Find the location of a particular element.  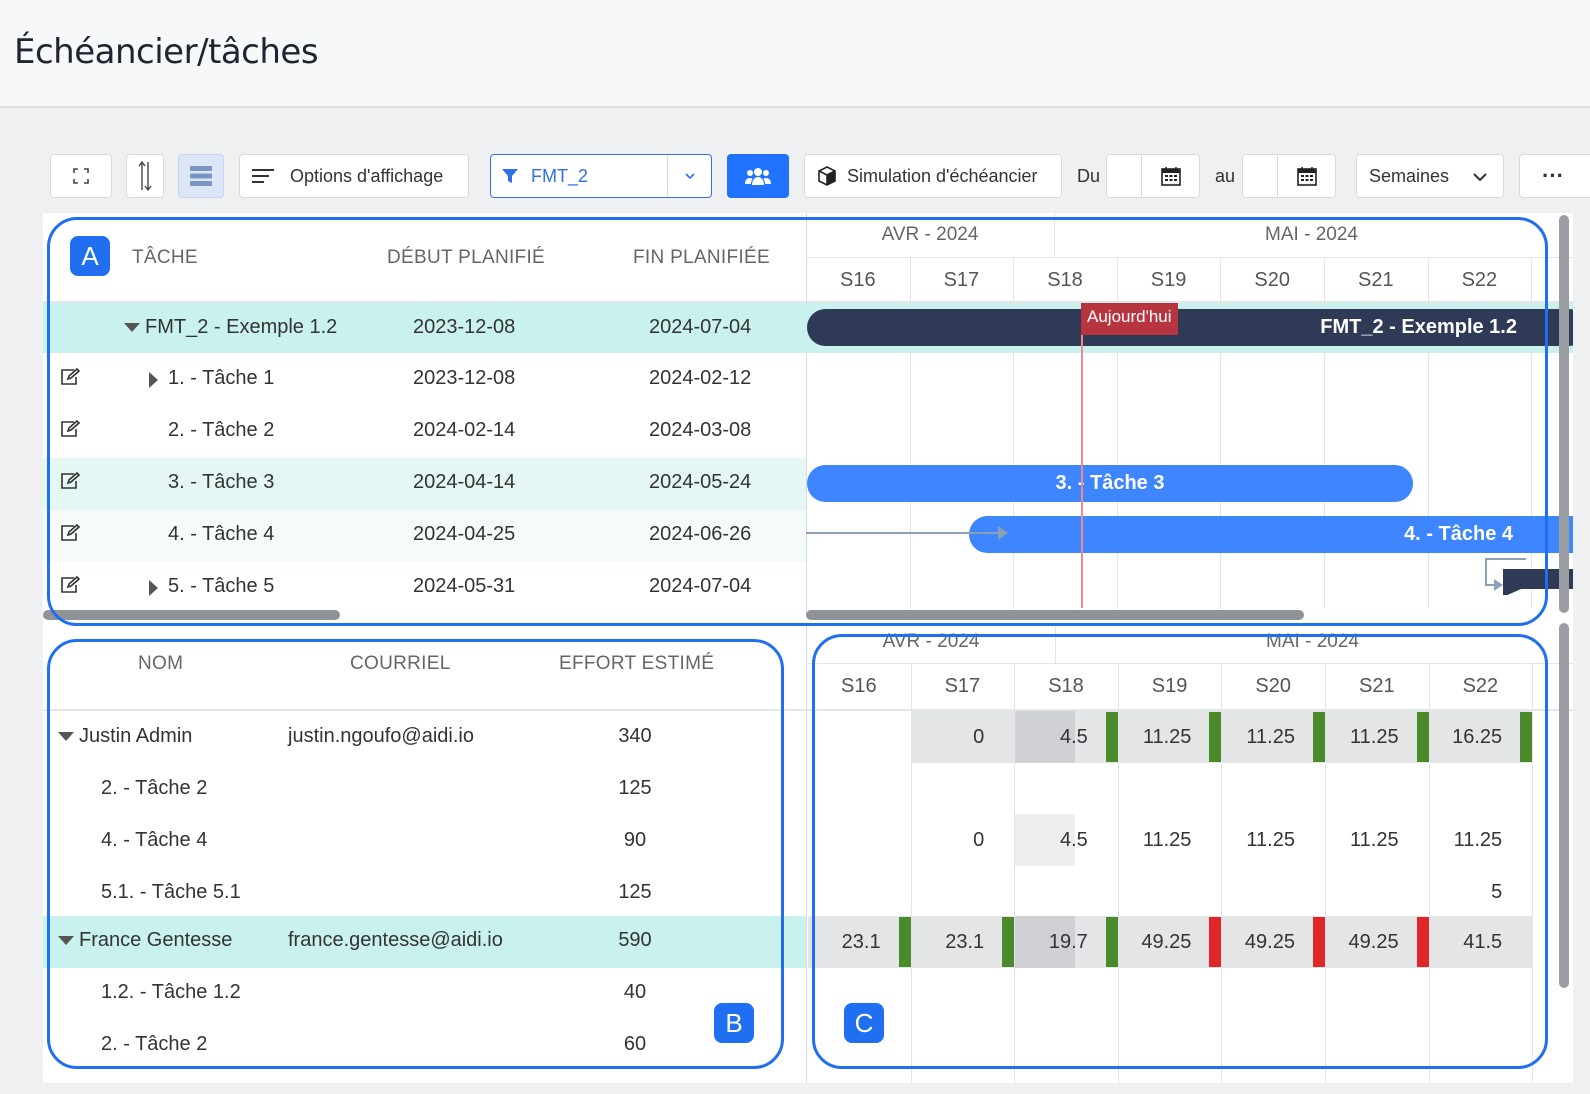

task3-bar-label: 3. - Tâche 3 is located at coordinates (1110, 483).